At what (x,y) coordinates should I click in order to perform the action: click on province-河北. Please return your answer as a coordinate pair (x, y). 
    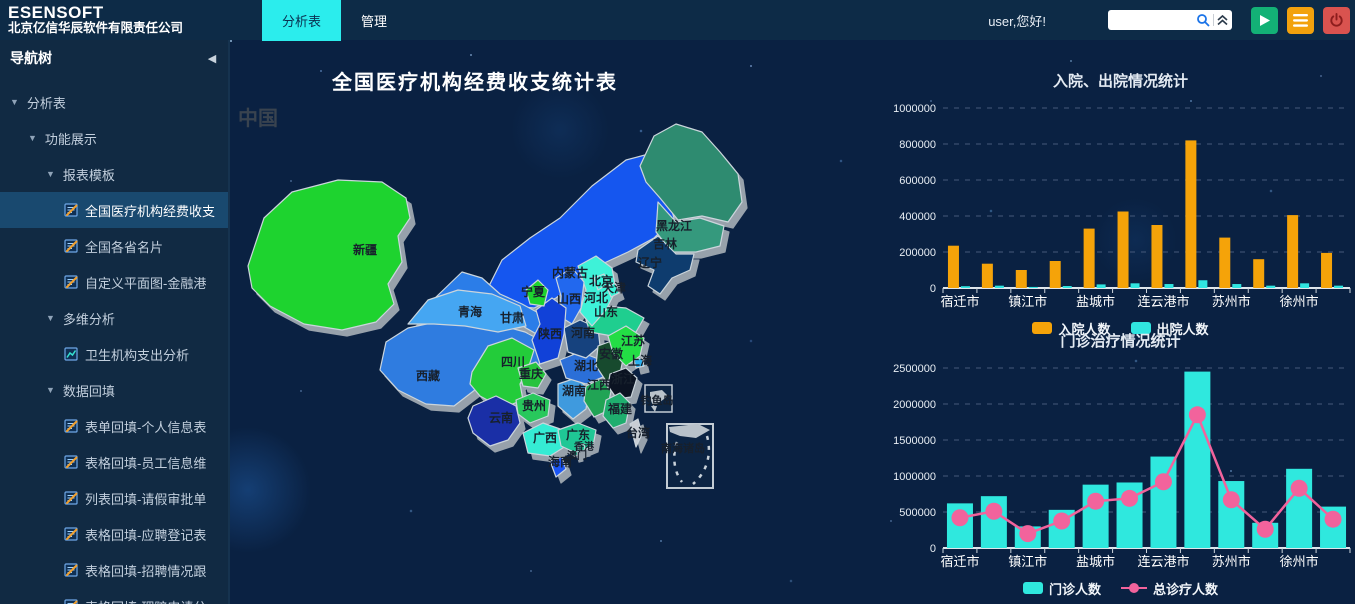
    Looking at the image, I should click on (597, 291).